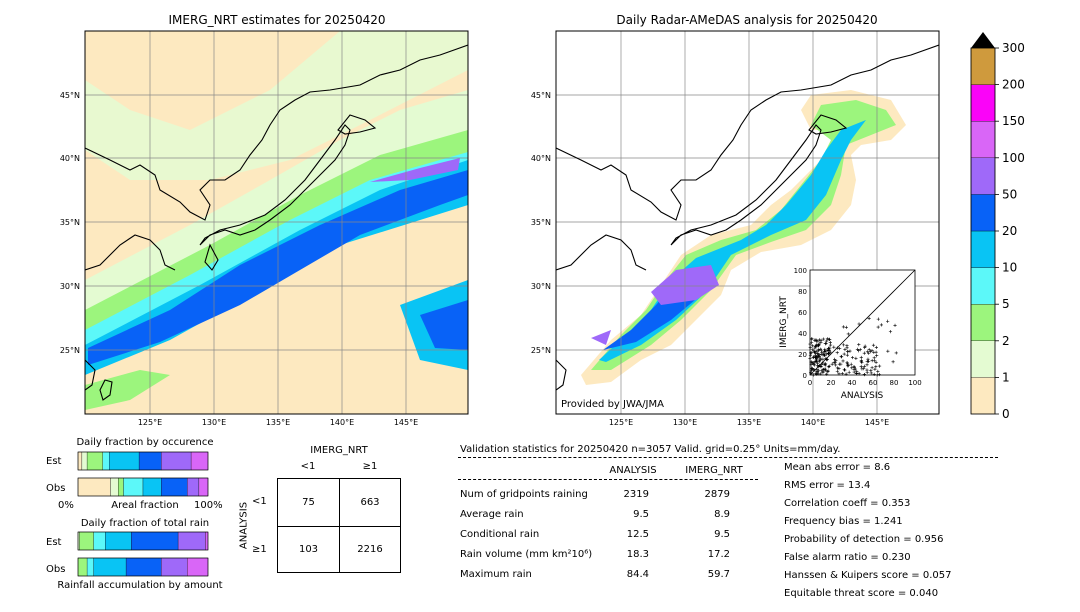 The width and height of the screenshot is (1080, 612). What do you see at coordinates (636, 494) in the screenshot?
I see `validation-row-analysis: 2319` at bounding box center [636, 494].